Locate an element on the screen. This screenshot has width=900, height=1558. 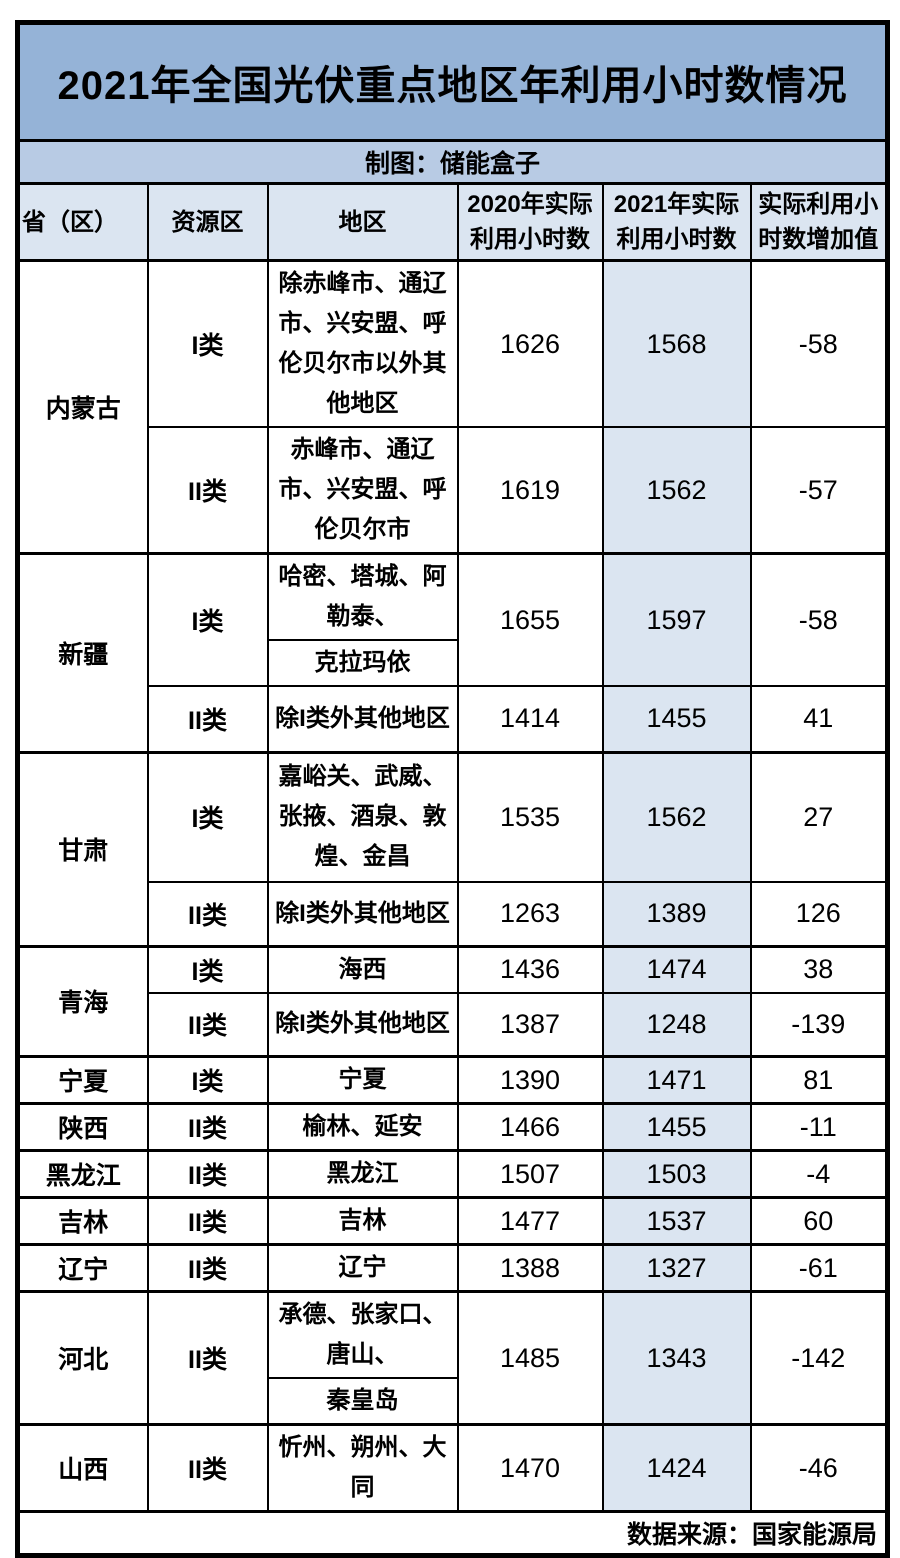
hours-2021-cell: 1471 is located at coordinates (676, 1080).